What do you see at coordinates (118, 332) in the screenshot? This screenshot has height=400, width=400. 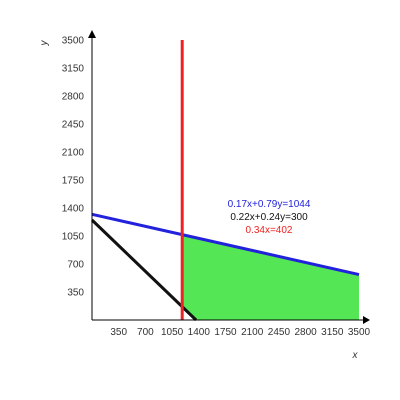 I see `x-tick-label: 350` at bounding box center [118, 332].